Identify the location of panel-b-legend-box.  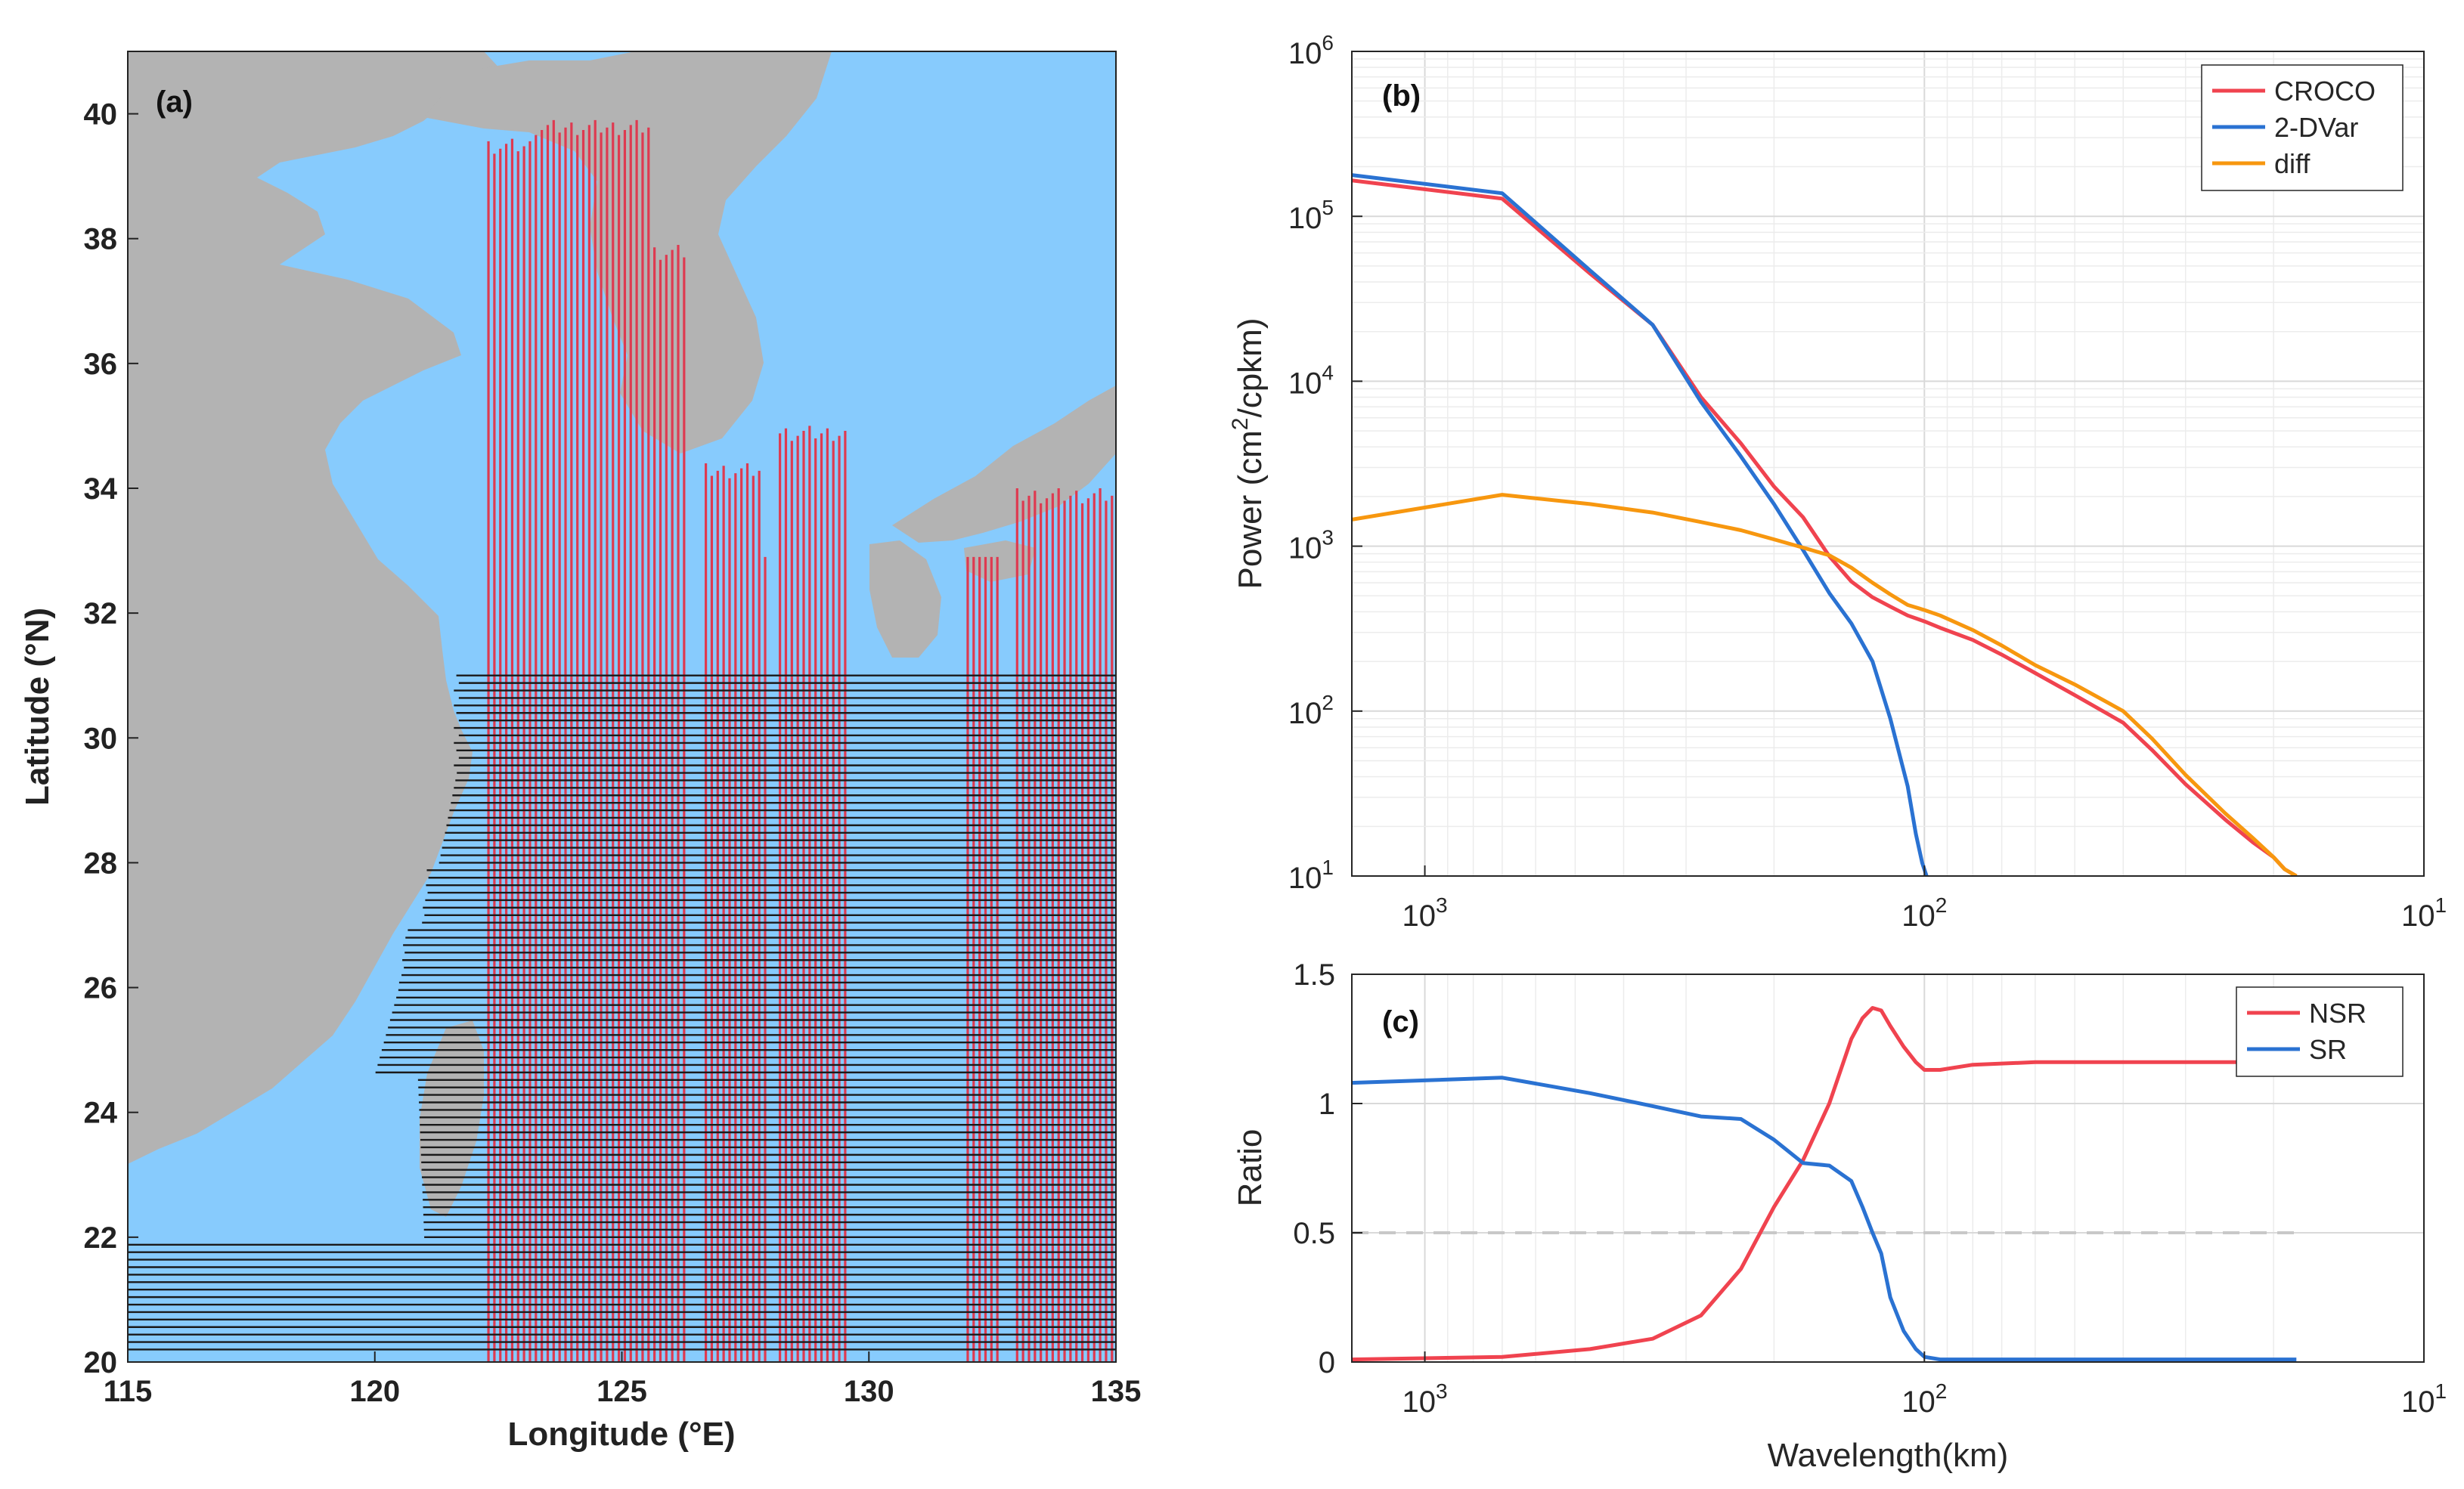
(2302, 127).